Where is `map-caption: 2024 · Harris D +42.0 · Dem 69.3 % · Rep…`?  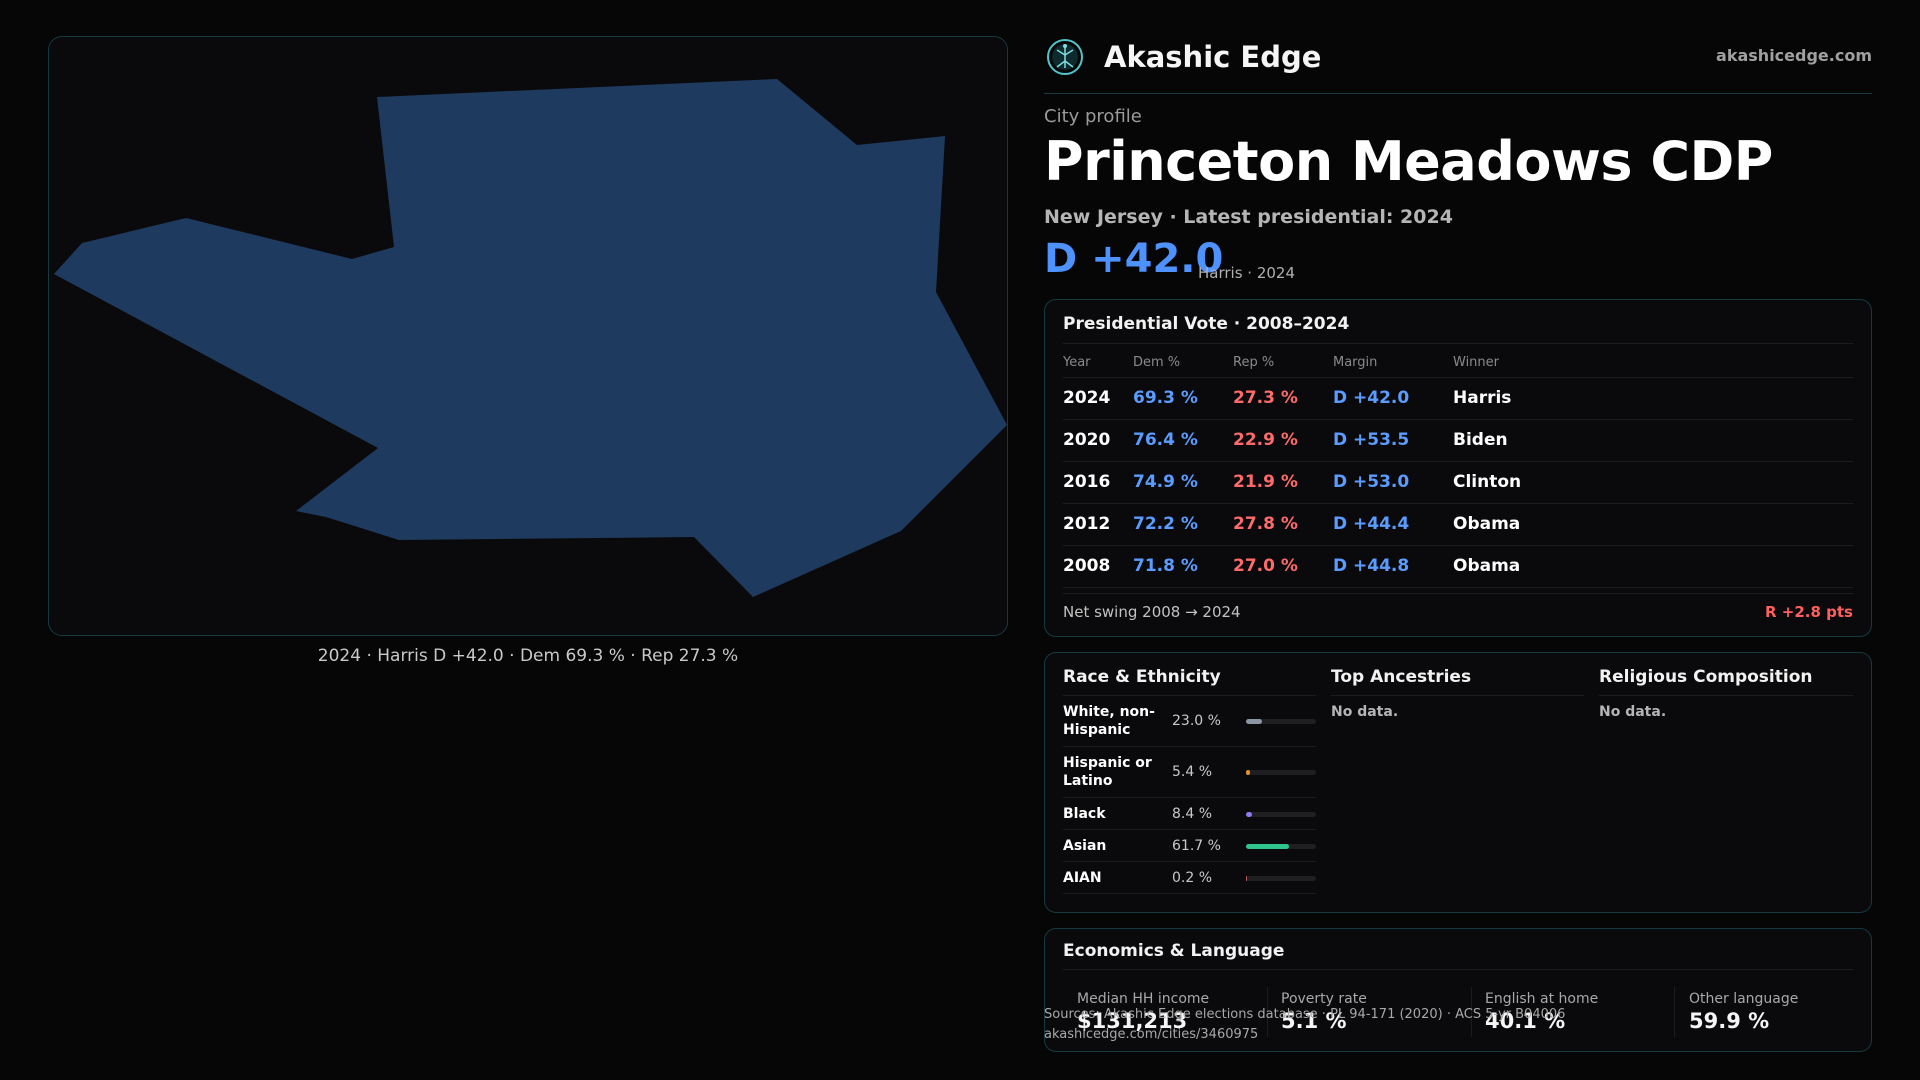 map-caption: 2024 · Harris D +42.0 · Dem 69.3 % · Rep… is located at coordinates (528, 656).